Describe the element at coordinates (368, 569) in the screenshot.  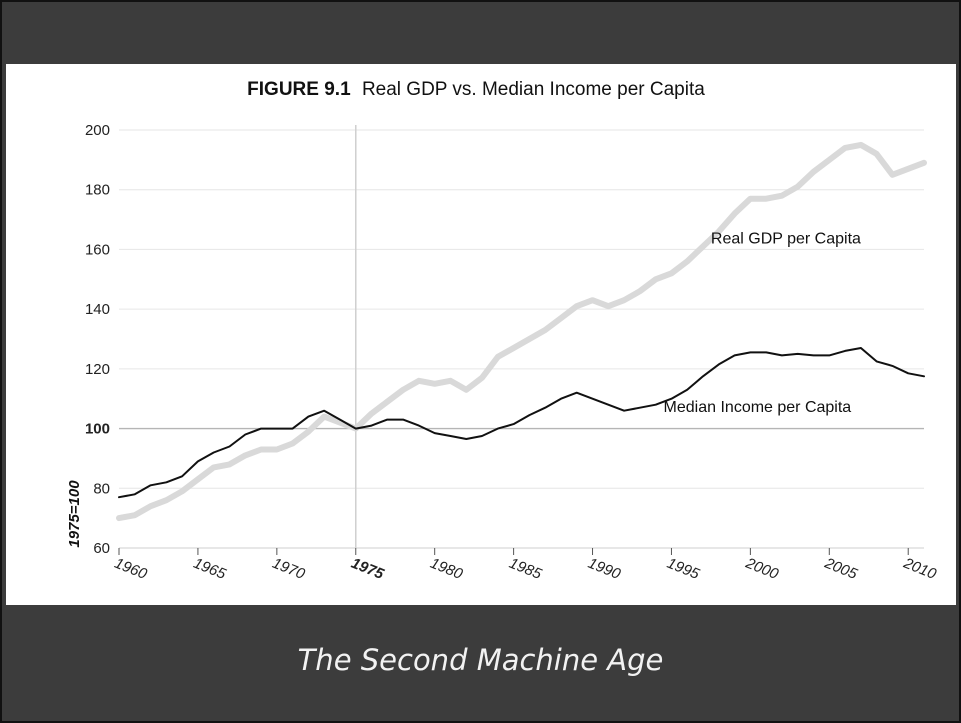
I see `x-tick-label: 1975` at that location.